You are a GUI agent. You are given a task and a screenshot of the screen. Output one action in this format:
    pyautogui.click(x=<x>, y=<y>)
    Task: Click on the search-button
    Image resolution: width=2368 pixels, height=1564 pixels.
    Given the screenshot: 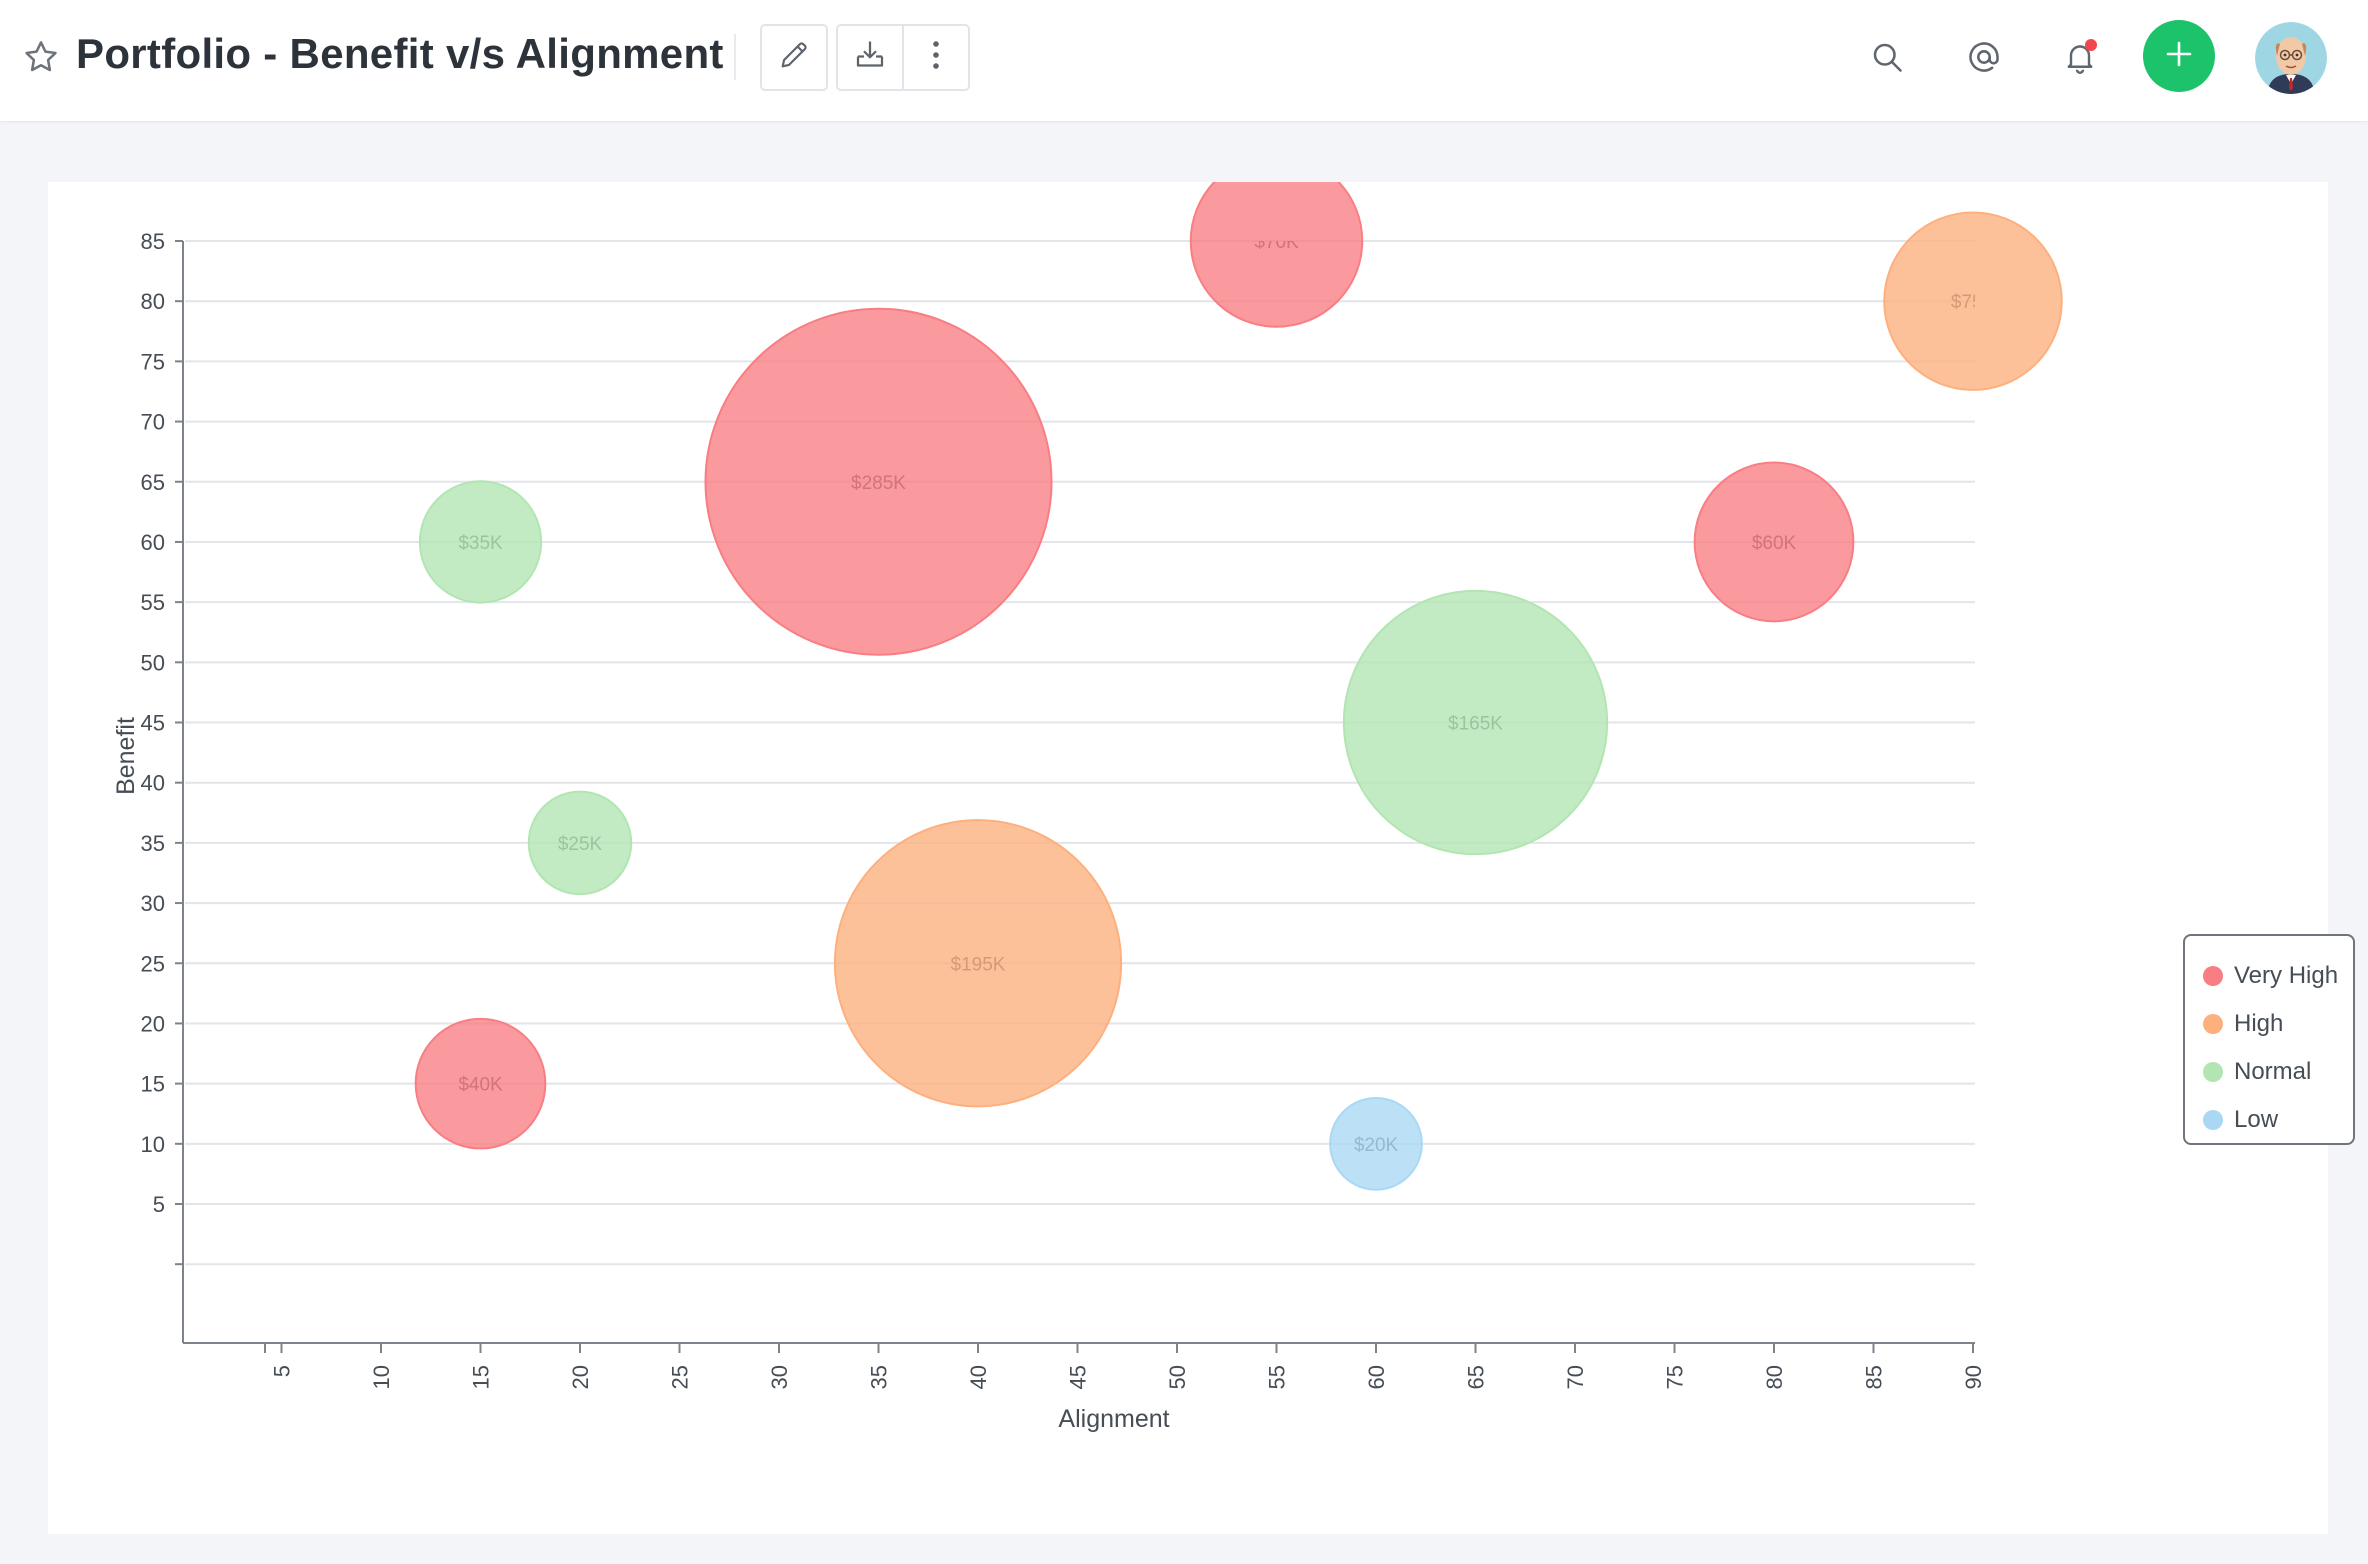 What is the action you would take?
    pyautogui.click(x=1887, y=59)
    